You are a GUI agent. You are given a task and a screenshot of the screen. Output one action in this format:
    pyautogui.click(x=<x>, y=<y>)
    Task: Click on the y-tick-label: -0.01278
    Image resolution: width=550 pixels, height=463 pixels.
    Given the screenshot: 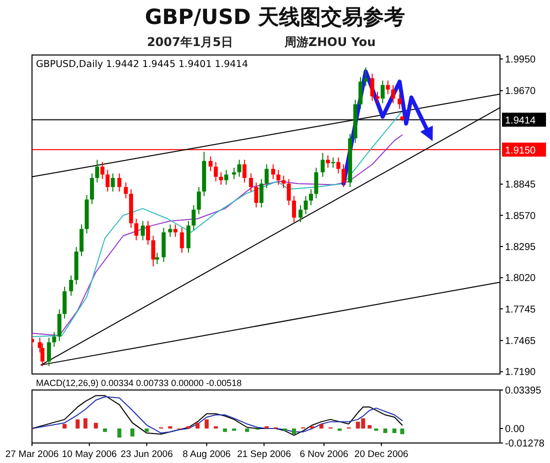 What is the action you would take?
    pyautogui.click(x=525, y=444)
    